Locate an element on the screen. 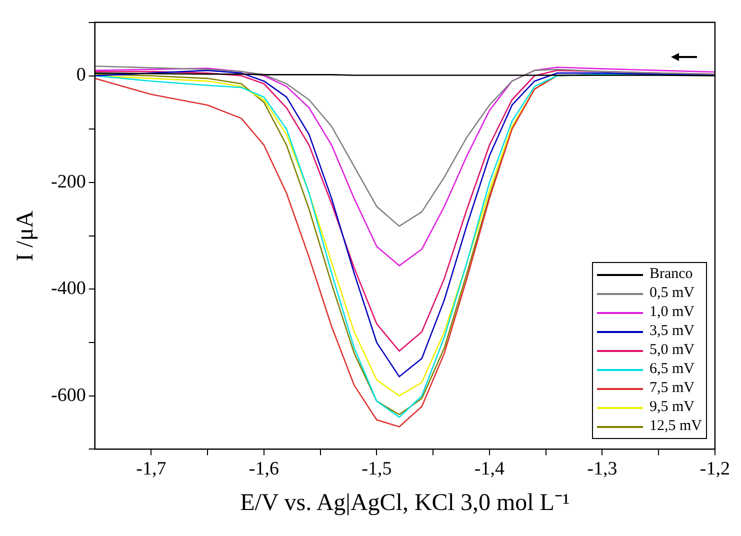  x-tick-label: -1,7 is located at coordinates (151, 469).